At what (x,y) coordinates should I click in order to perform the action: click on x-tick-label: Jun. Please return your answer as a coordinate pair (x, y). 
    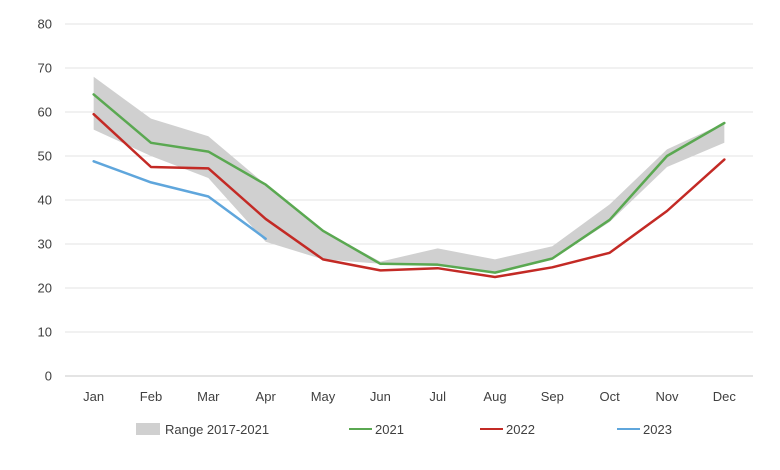
    Looking at the image, I should click on (380, 396).